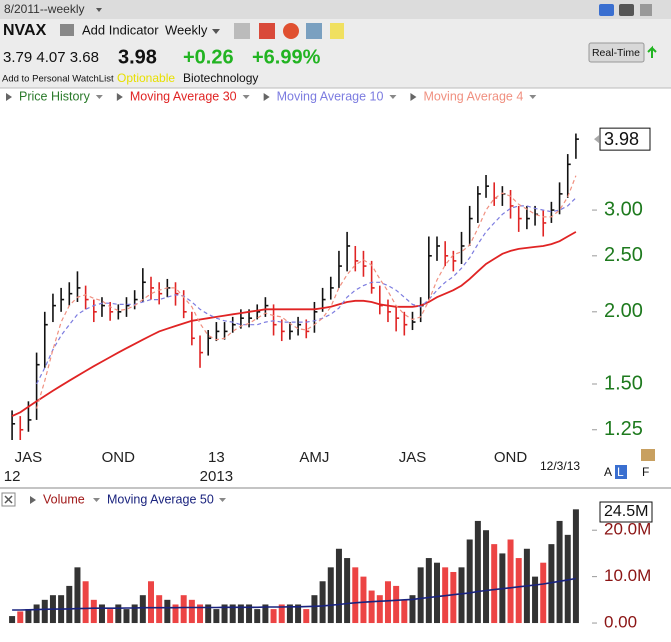 Image resolution: width=671 pixels, height=642 pixels. I want to click on legend-label: Moving Average 10, so click(330, 96).